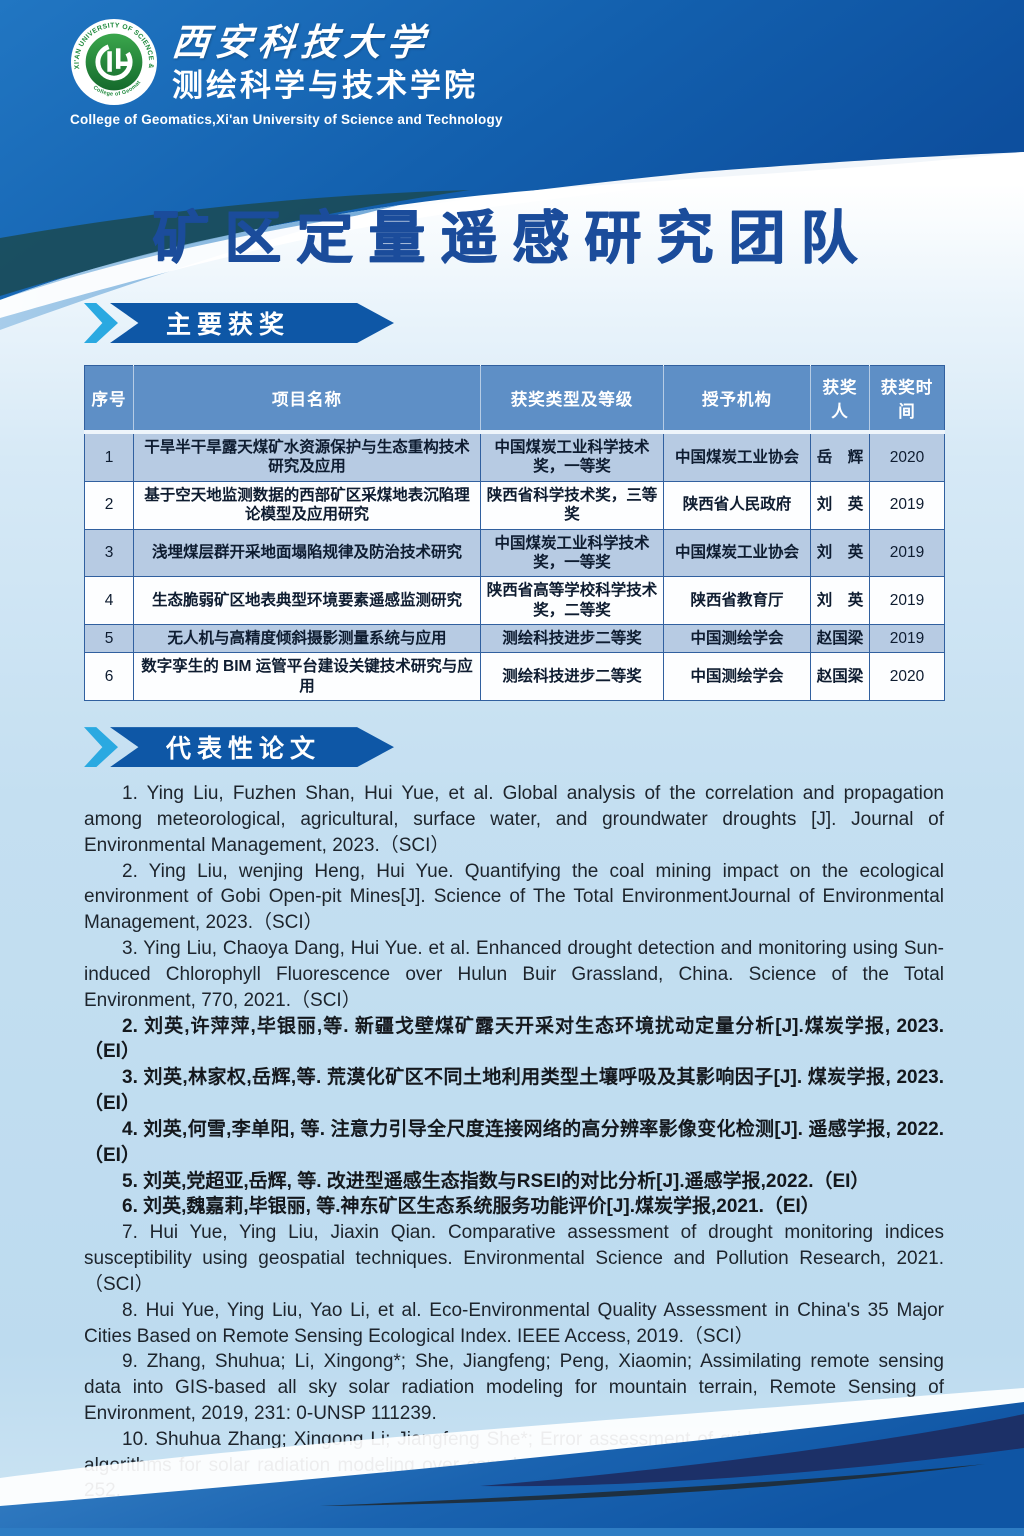 The height and width of the screenshot is (1536, 1024). What do you see at coordinates (737, 399) in the screenshot?
I see `column-header: 授予机构` at bounding box center [737, 399].